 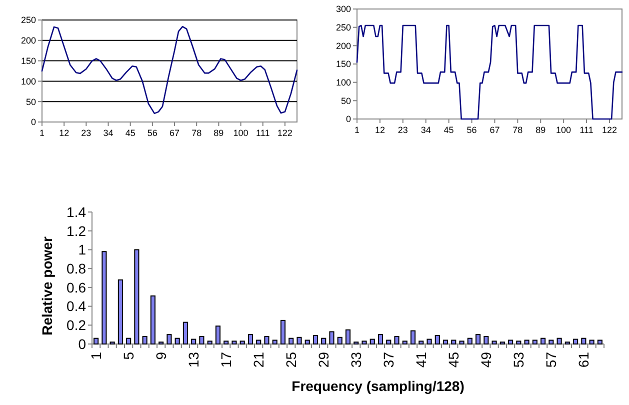 I want to click on x-tick-label: 78, so click(x=197, y=133).